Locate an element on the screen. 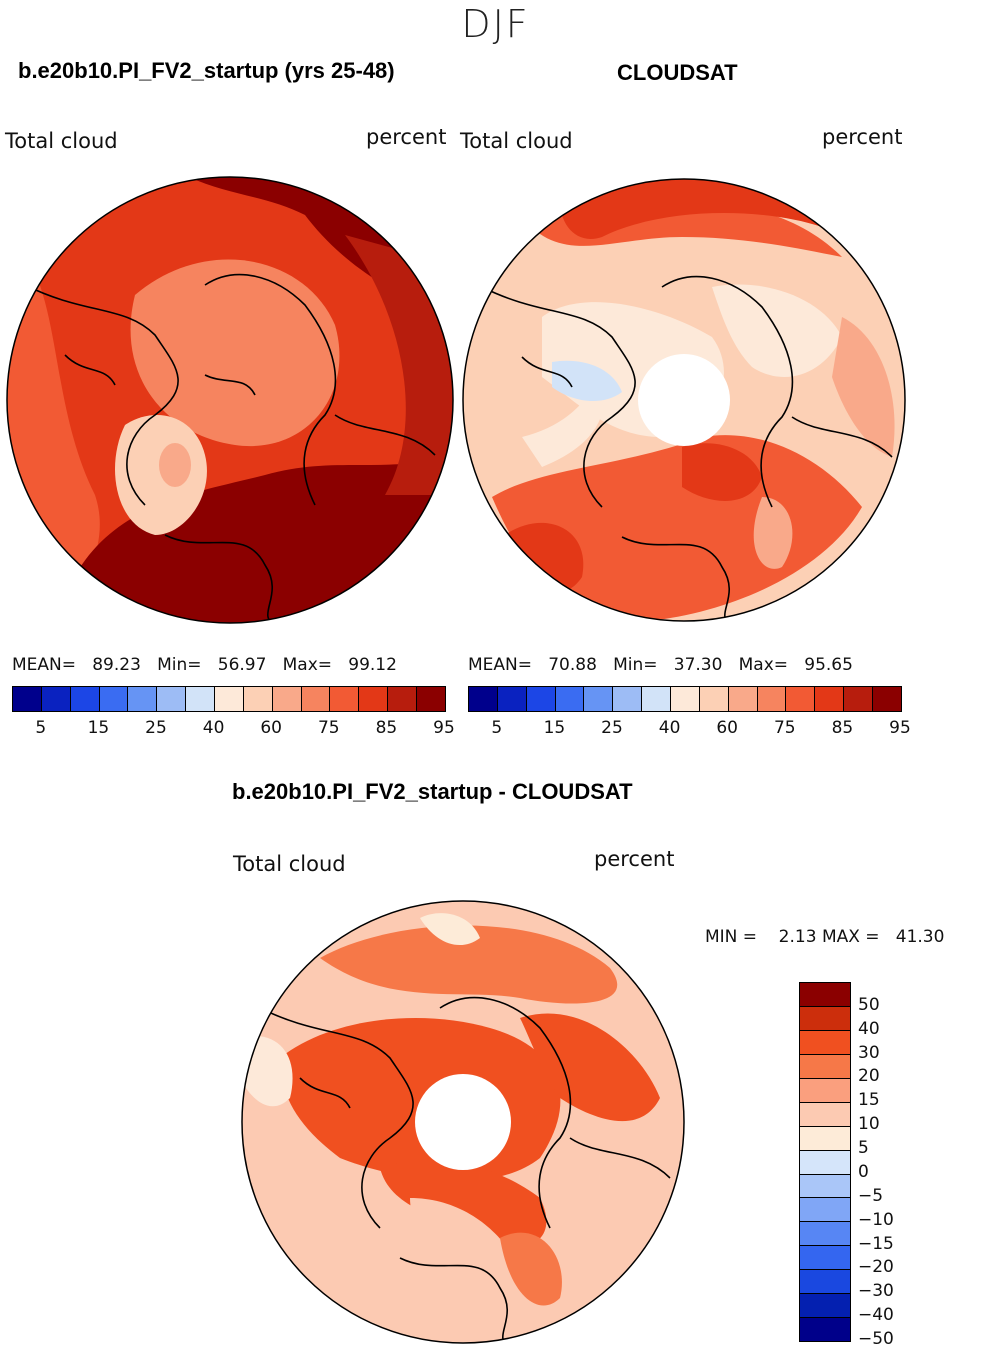 The height and width of the screenshot is (1352, 991). colorbar-tick-label: 30 is located at coordinates (869, 1052).